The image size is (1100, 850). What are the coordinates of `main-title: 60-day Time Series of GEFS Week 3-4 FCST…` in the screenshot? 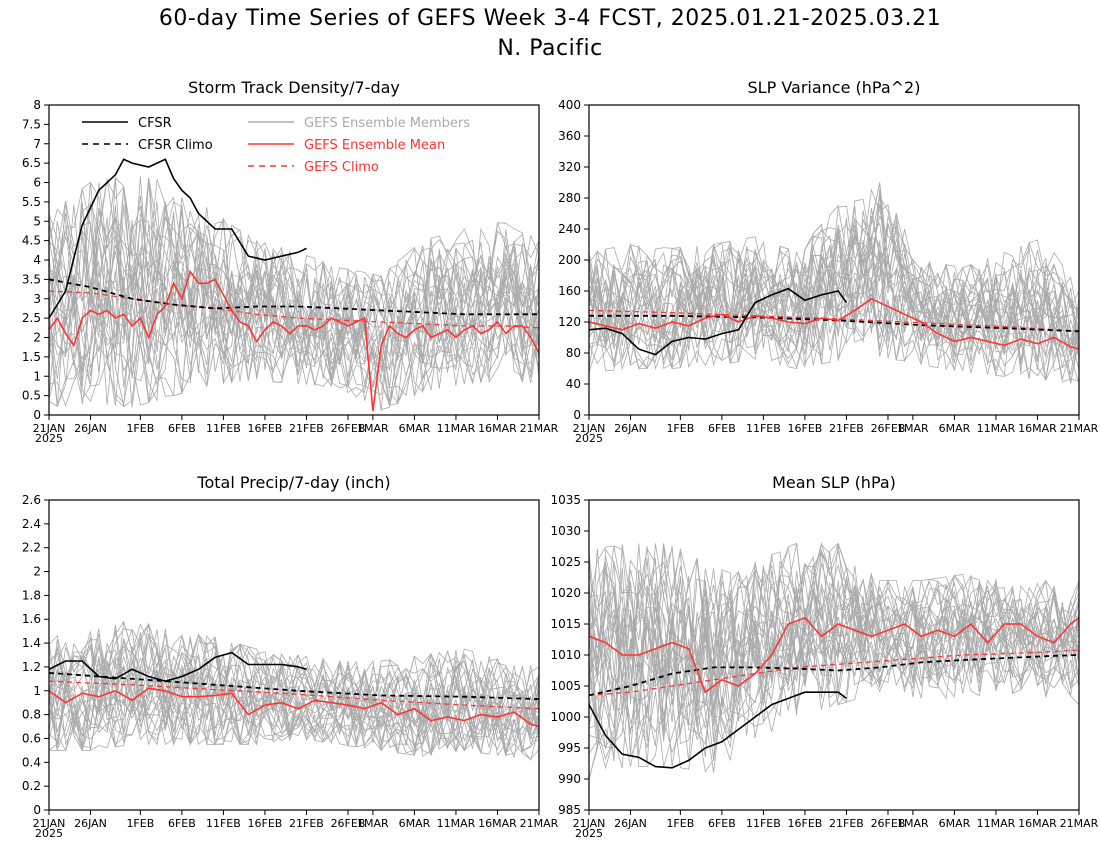 It's located at (550, 18).